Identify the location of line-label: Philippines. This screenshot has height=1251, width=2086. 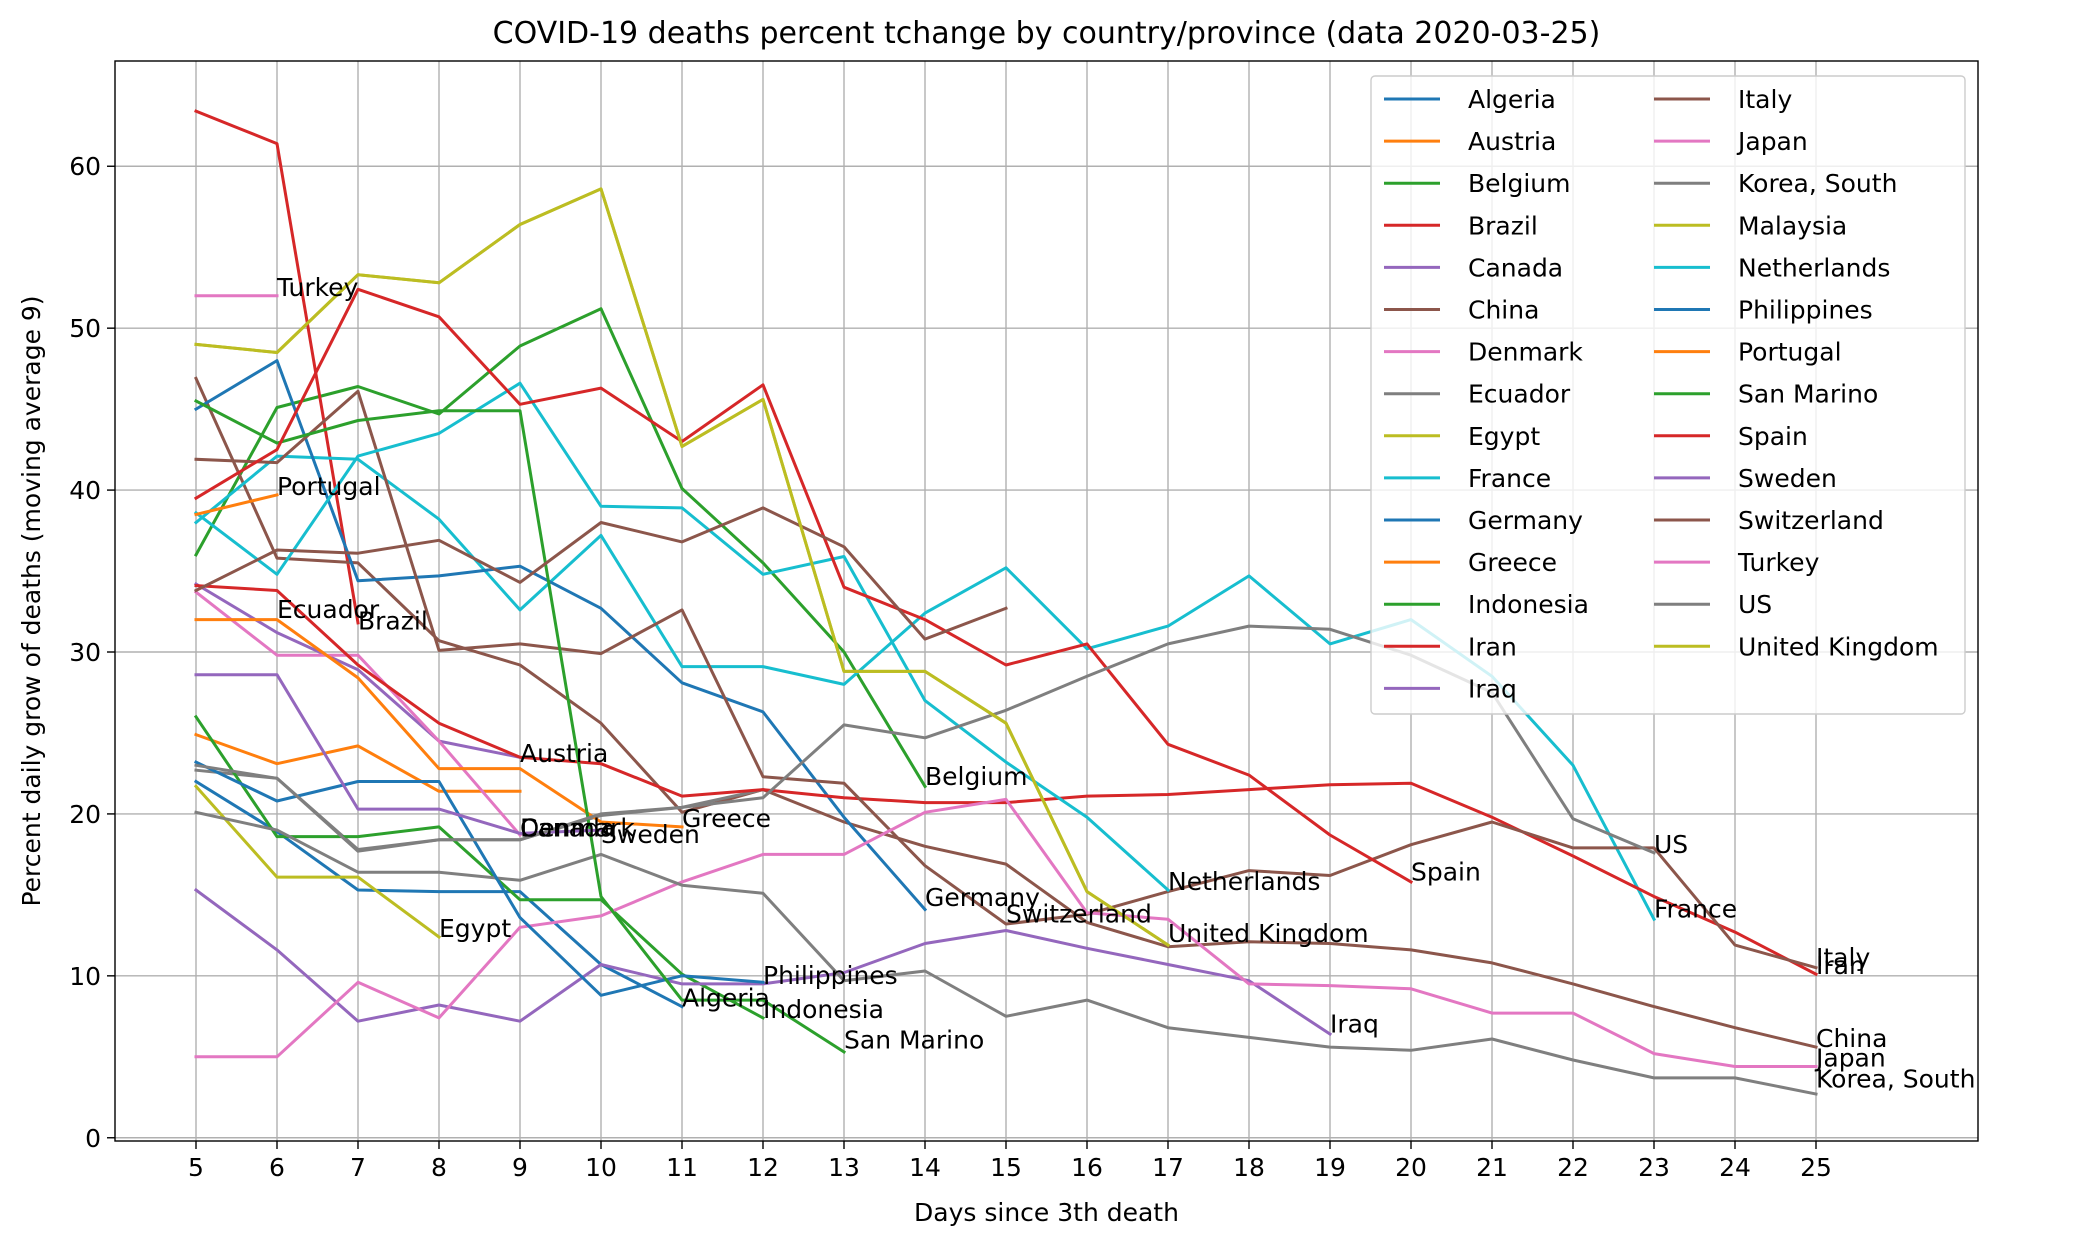
(830, 975).